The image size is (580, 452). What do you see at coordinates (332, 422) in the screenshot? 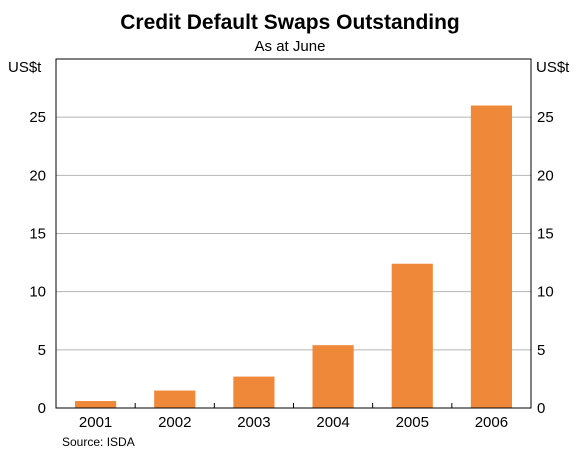
I see `x-tick-label-2004: 2004` at bounding box center [332, 422].